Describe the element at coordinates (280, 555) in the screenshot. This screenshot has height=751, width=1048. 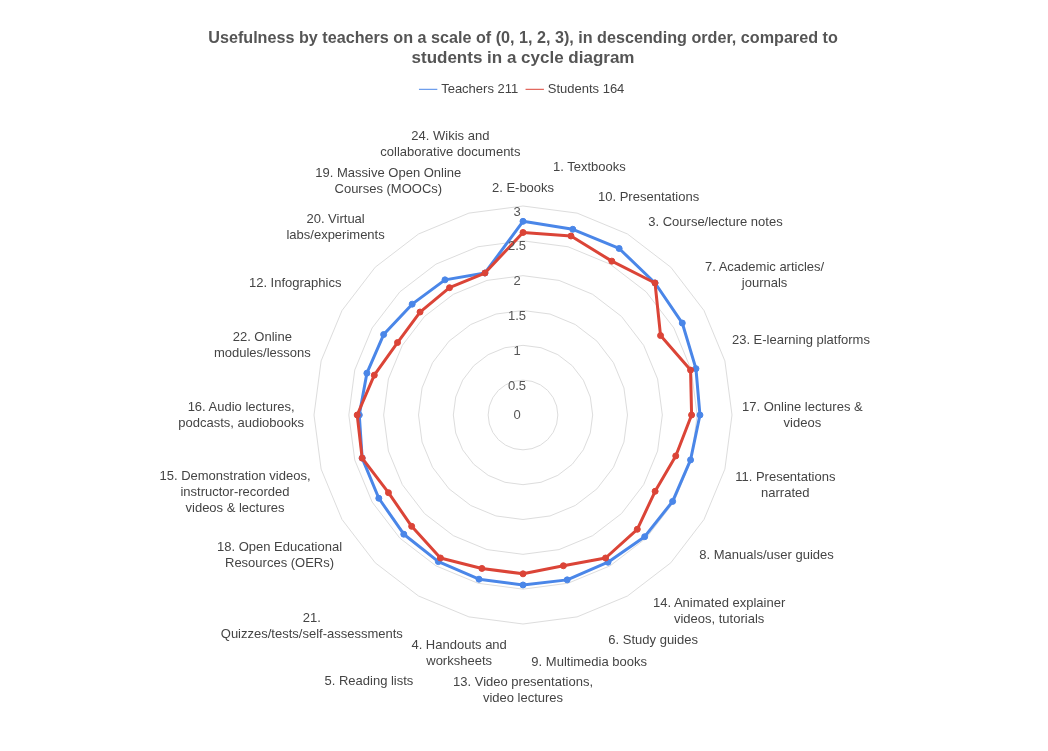
I see `spoke-label: 18. Open Educational Resources (OERs)` at that location.